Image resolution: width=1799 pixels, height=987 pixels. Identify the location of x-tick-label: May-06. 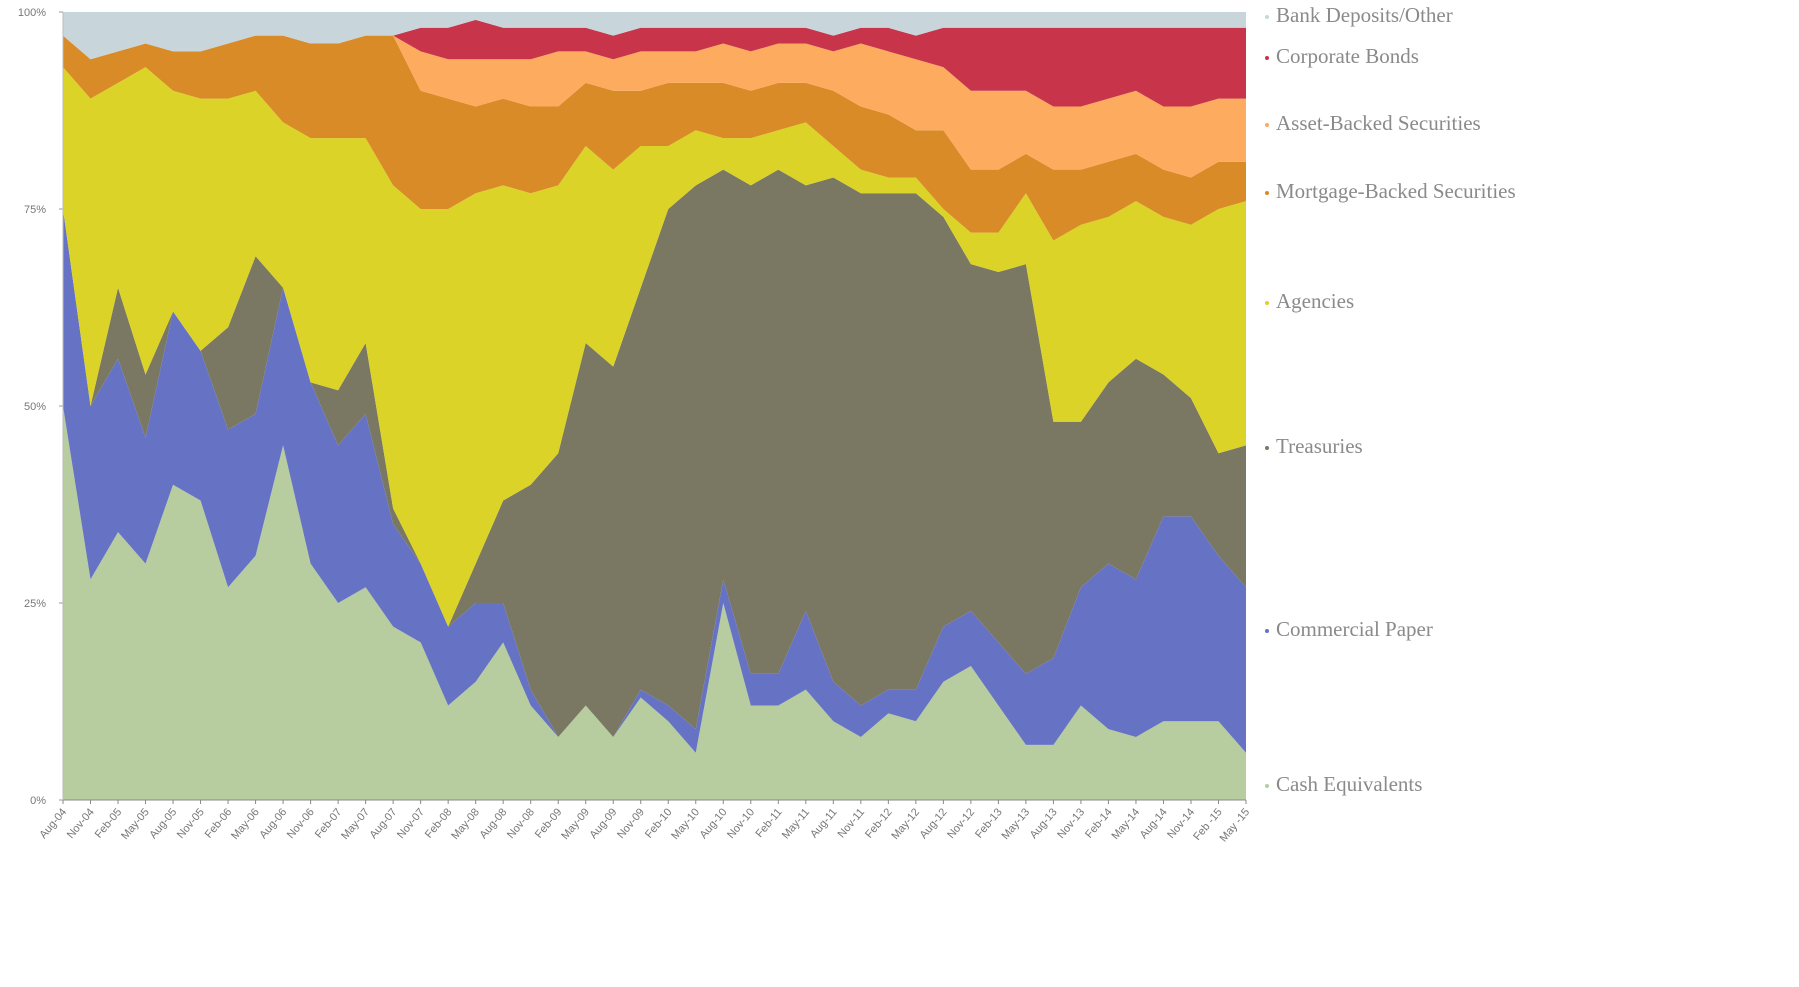
(245, 824).